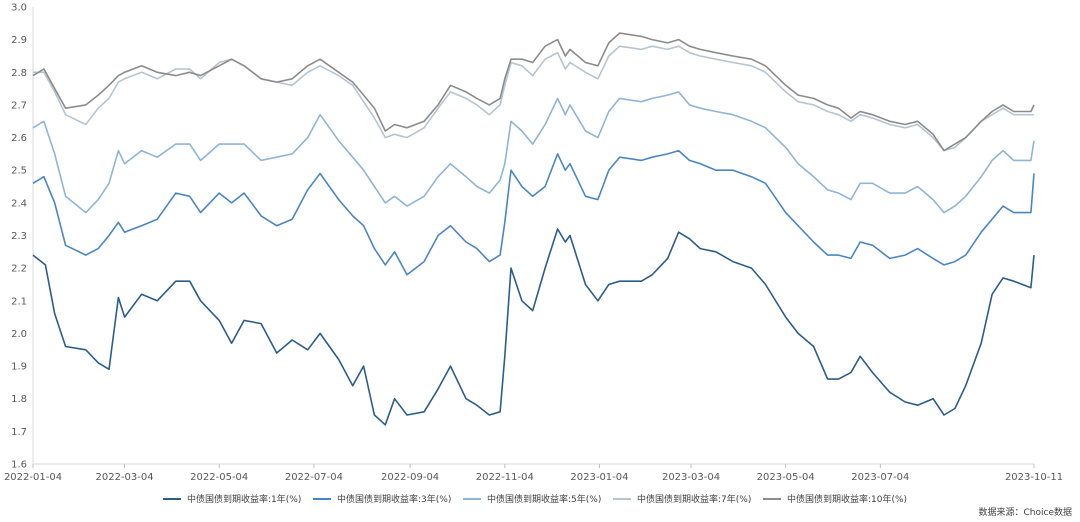 Image resolution: width=1080 pixels, height=522 pixels. I want to click on x-tick-label: 2022-09-04, so click(410, 477).